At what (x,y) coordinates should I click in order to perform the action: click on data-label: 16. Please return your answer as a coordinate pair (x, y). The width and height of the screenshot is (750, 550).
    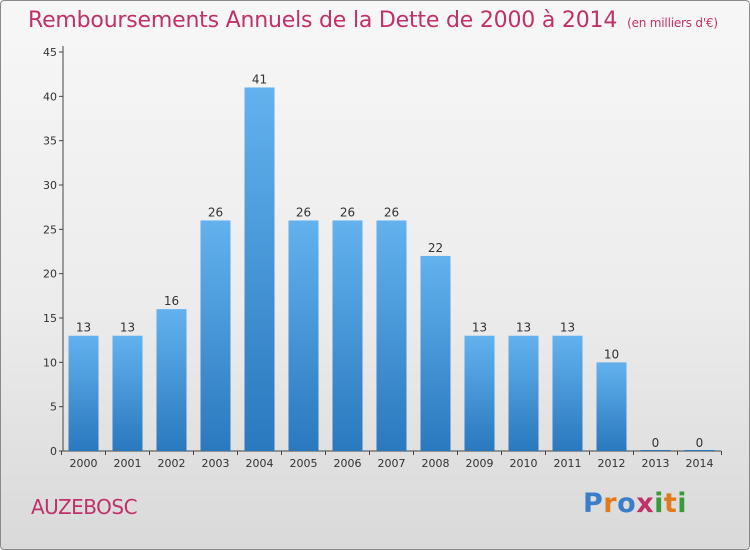
    Looking at the image, I should click on (171, 301).